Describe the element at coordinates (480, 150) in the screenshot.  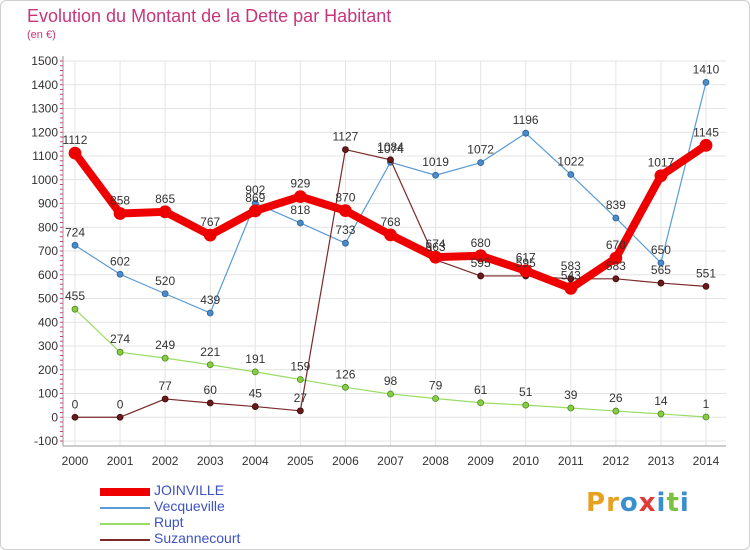
I see `data-label-vecqueville: 1072` at that location.